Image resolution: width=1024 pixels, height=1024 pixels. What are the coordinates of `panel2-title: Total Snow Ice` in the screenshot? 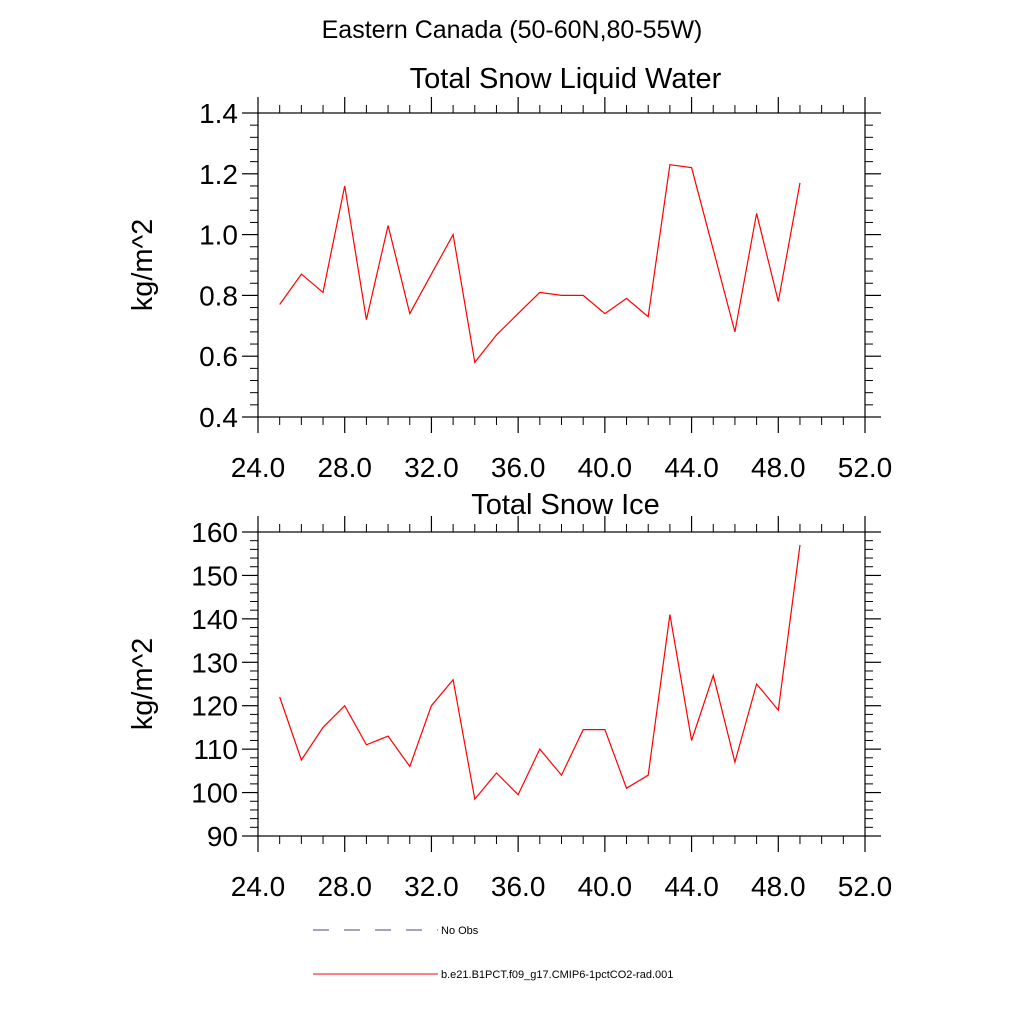 It's located at (565, 505).